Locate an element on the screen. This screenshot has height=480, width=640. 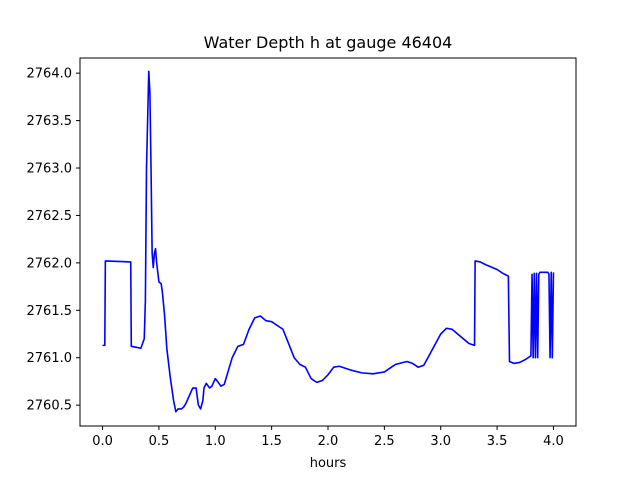
x-axis-label: hours is located at coordinates (328, 463).